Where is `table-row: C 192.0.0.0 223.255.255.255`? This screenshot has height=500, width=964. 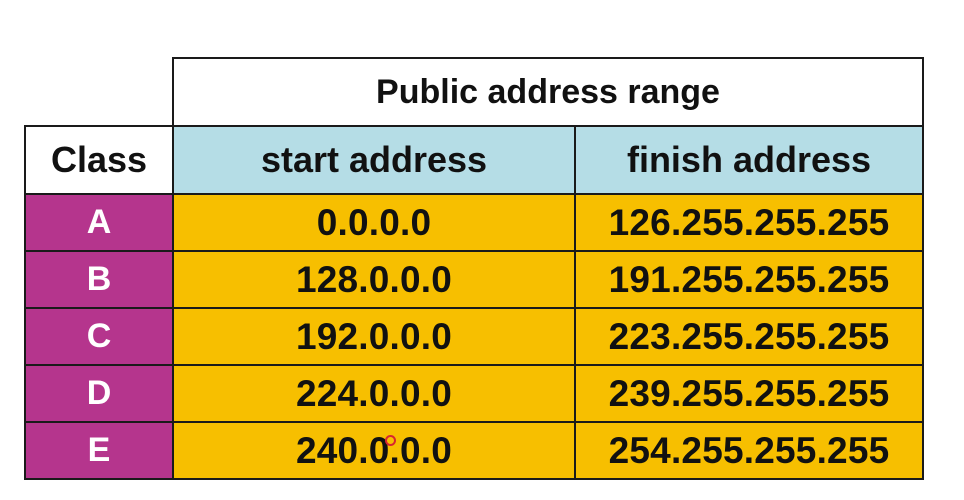
table-row: C 192.0.0.0 223.255.255.255 is located at coordinates (474, 336).